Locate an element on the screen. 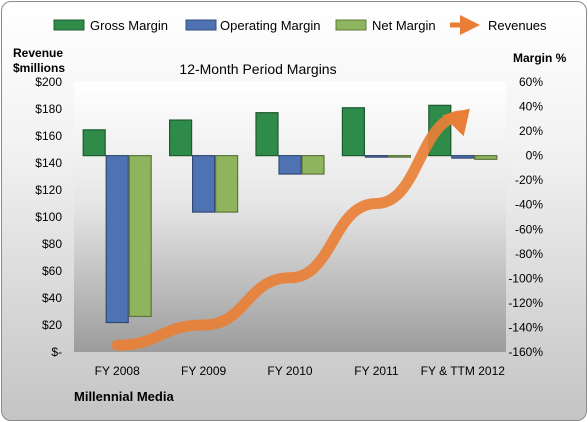 The image size is (588, 422). right-tick-label: -100% is located at coordinates (525, 278).